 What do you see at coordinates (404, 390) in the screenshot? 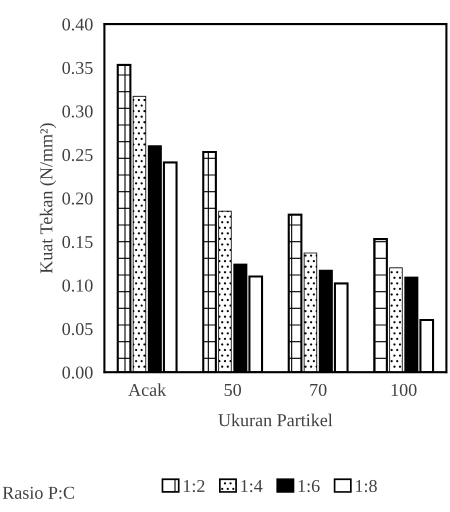
I see `x-tick-label: 100` at bounding box center [404, 390].